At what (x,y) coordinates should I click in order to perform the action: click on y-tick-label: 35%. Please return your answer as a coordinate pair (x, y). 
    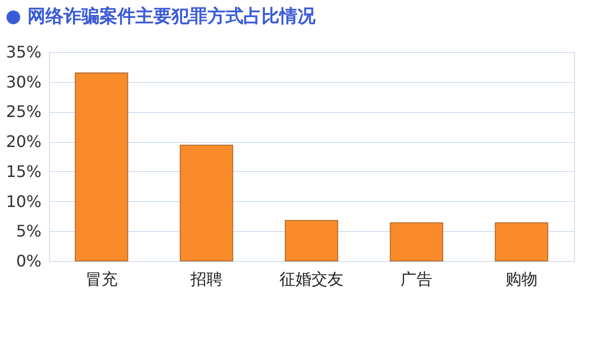
    Looking at the image, I should click on (24, 52).